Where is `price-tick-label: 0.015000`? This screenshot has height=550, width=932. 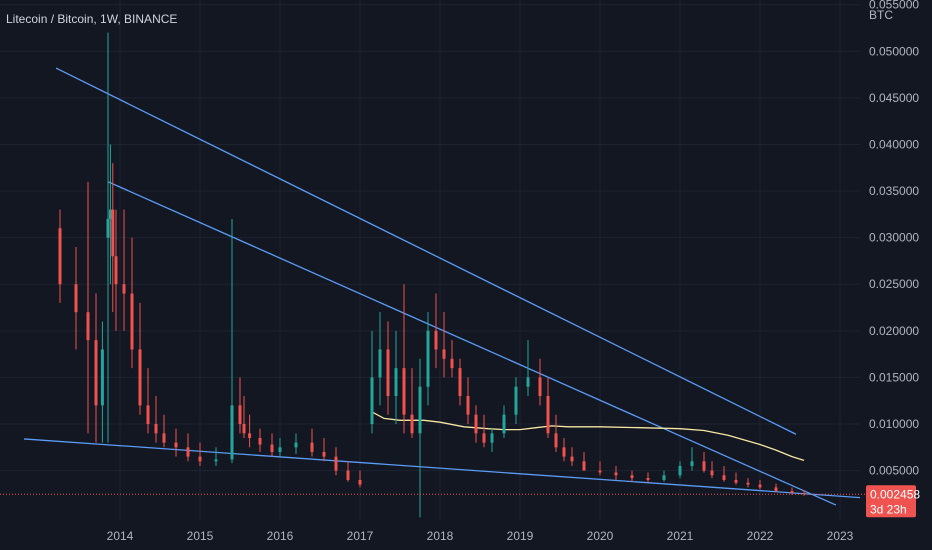
price-tick-label: 0.015000 is located at coordinates (894, 377).